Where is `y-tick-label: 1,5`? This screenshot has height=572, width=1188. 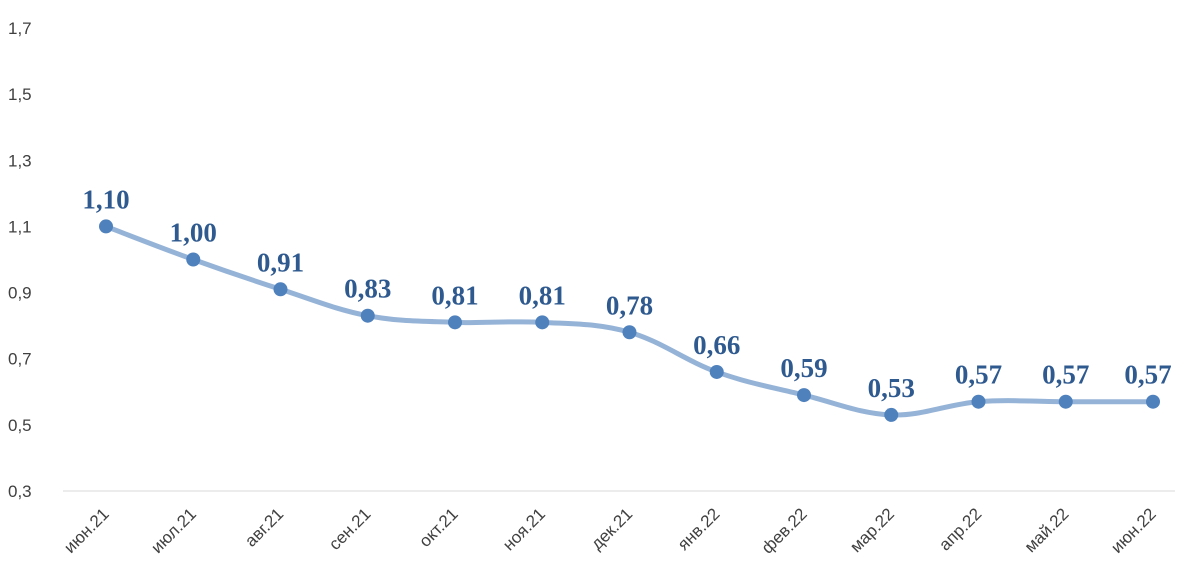
y-tick-label: 1,5 is located at coordinates (20, 94).